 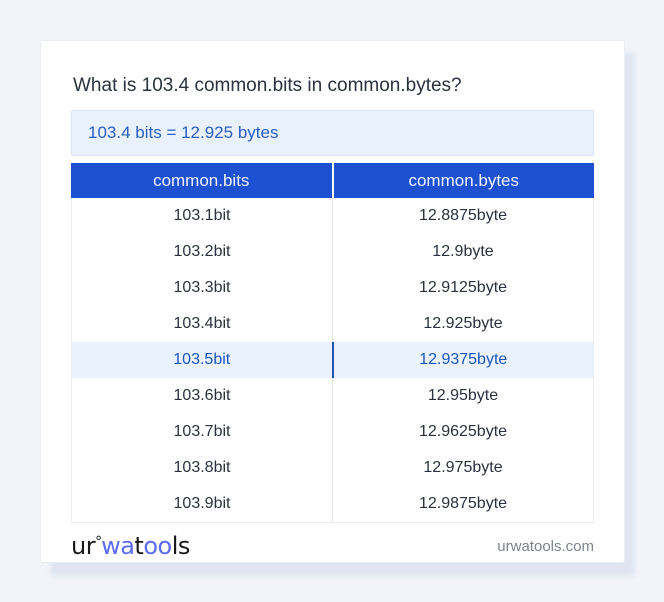 What do you see at coordinates (462, 288) in the screenshot?
I see `table-cell: 12.9125byte` at bounding box center [462, 288].